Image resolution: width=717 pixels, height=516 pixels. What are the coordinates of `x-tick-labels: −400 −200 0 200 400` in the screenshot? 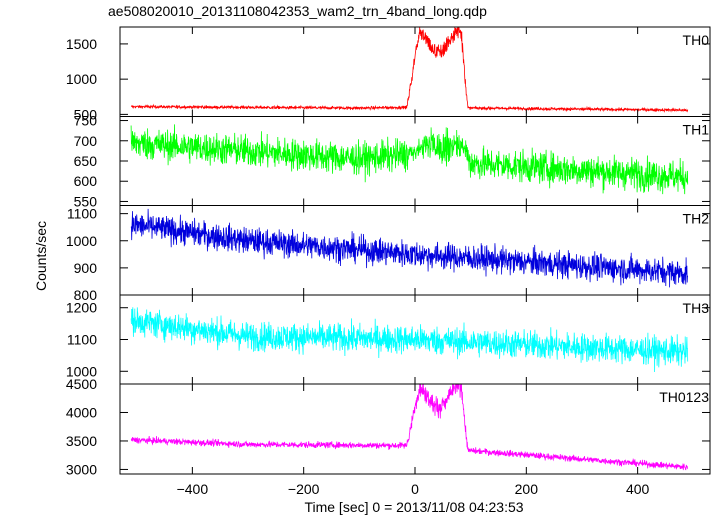 It's located at (413, 489).